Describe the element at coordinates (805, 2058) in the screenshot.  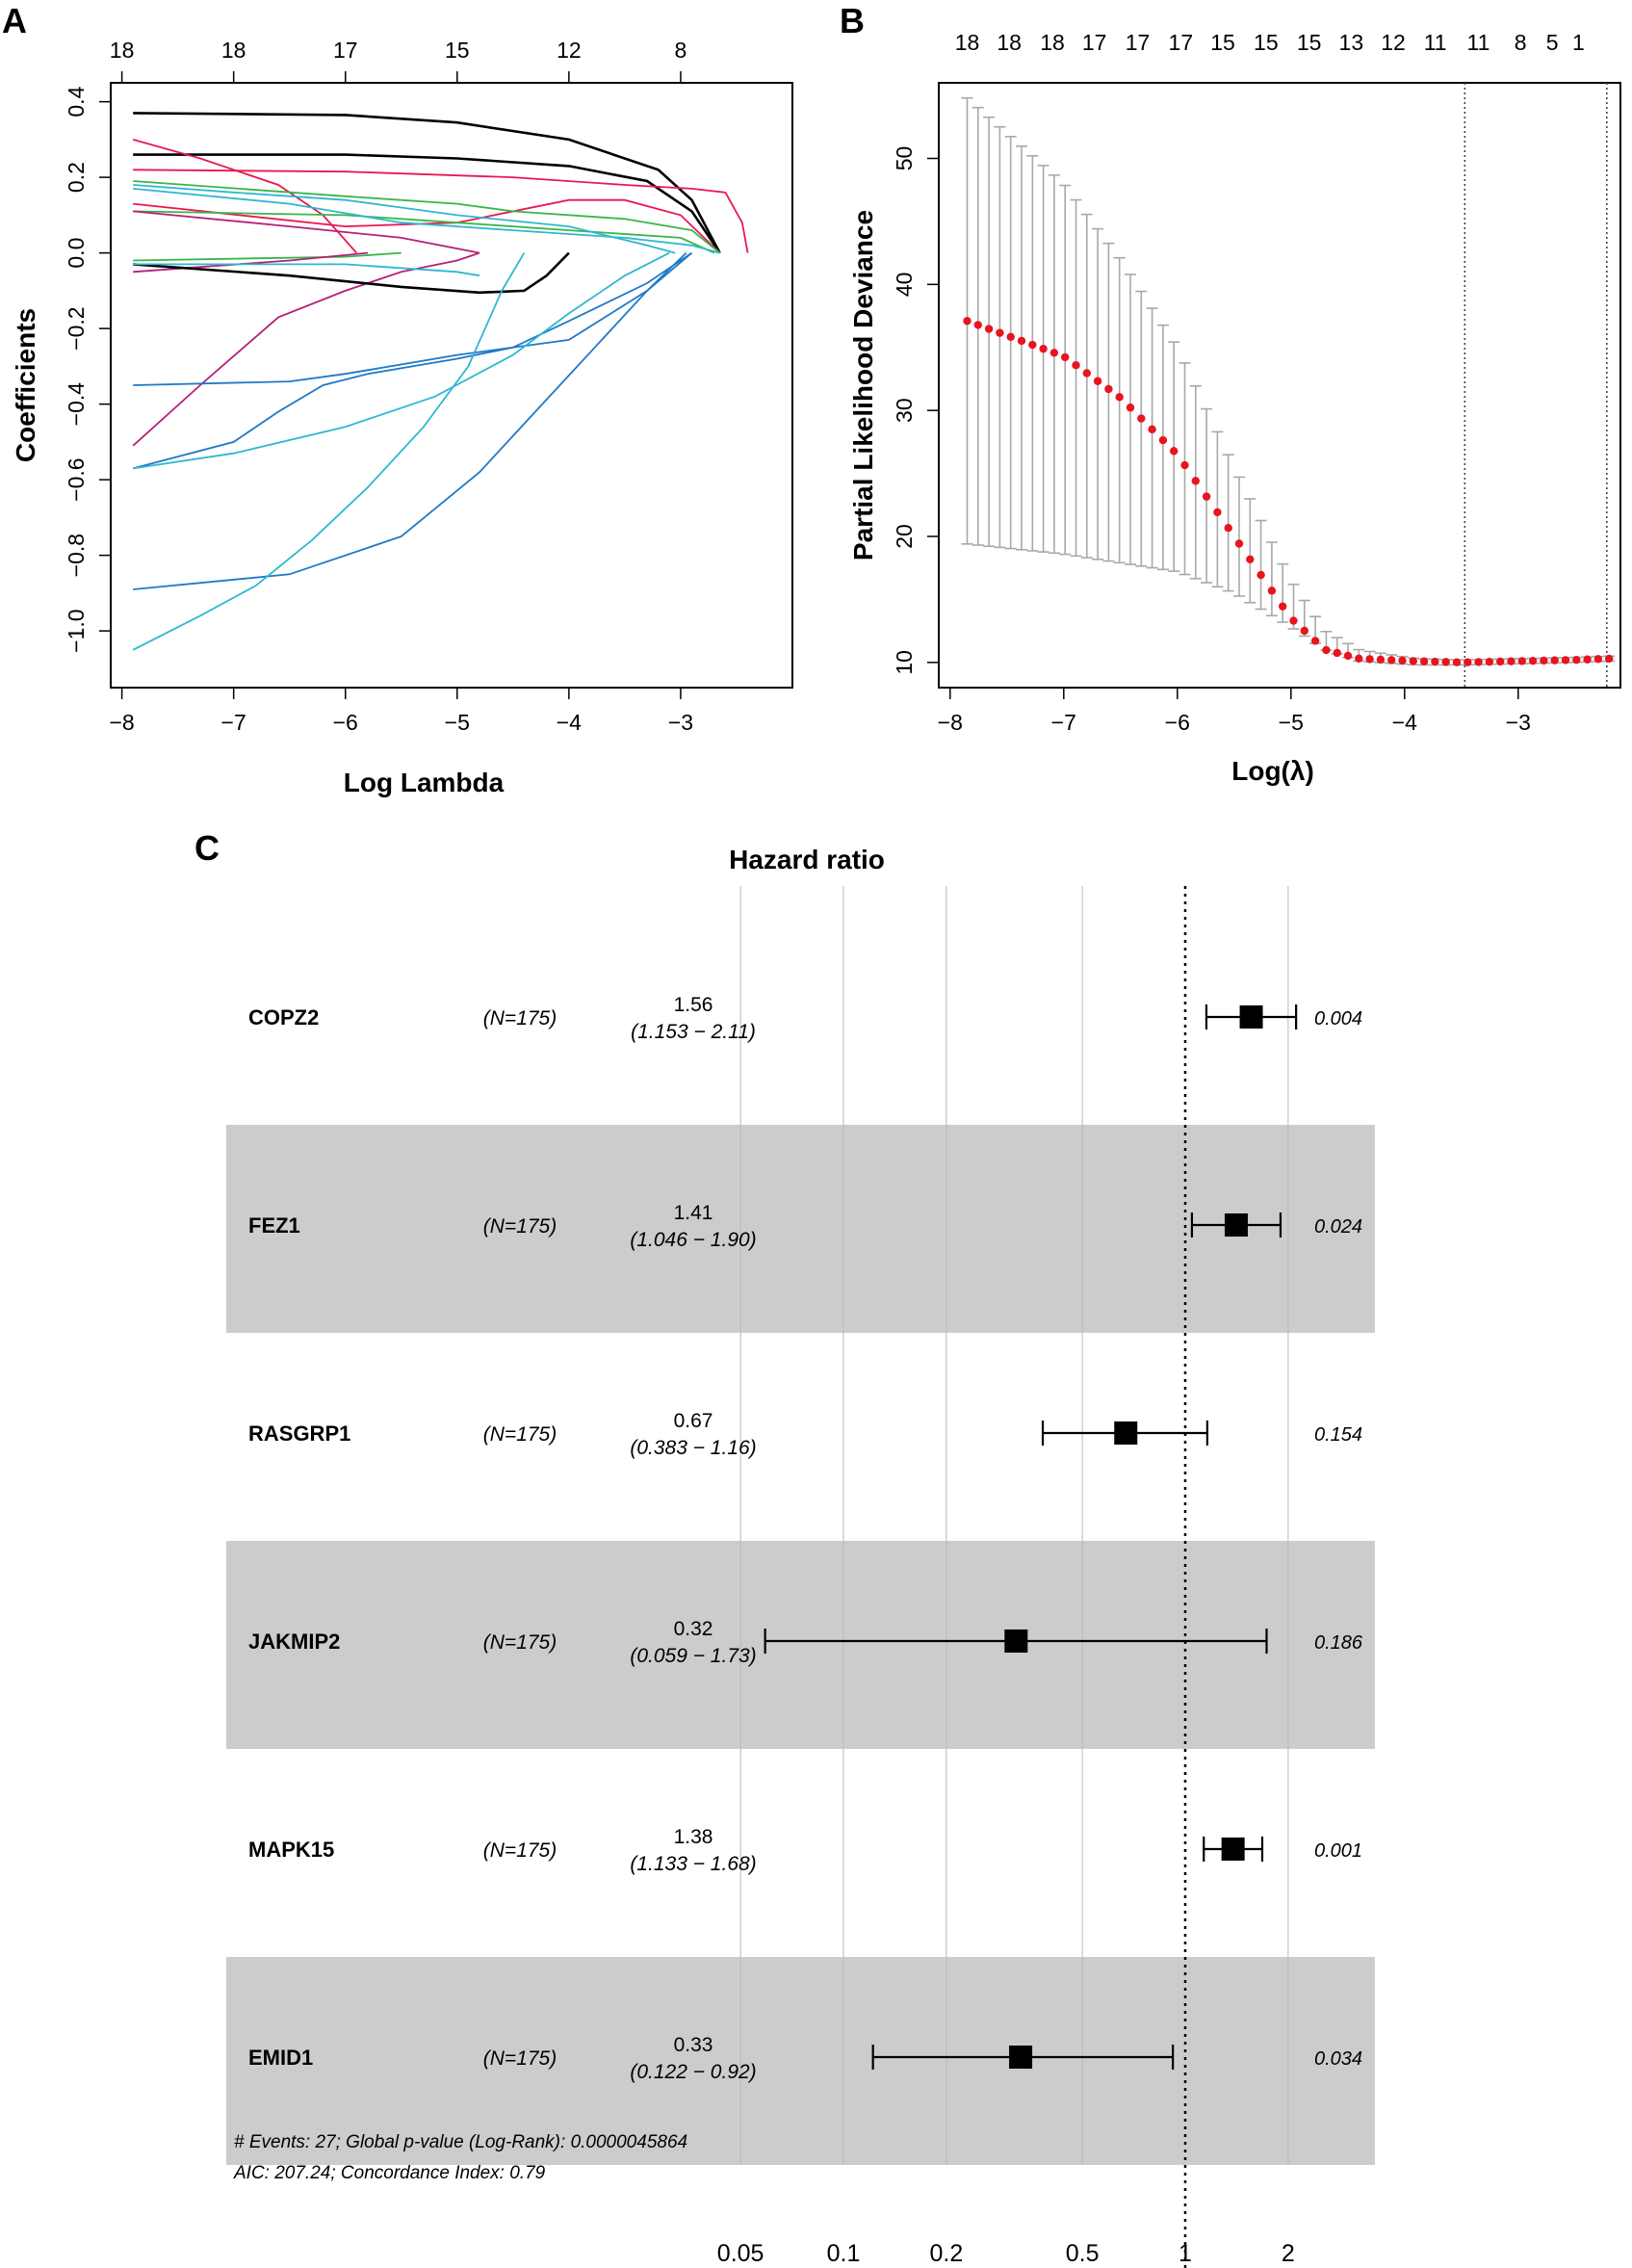
I see `forest-row-emid1: EMID1 (N=175) 0.33 (0.122 − 0.92) 0.034` at that location.